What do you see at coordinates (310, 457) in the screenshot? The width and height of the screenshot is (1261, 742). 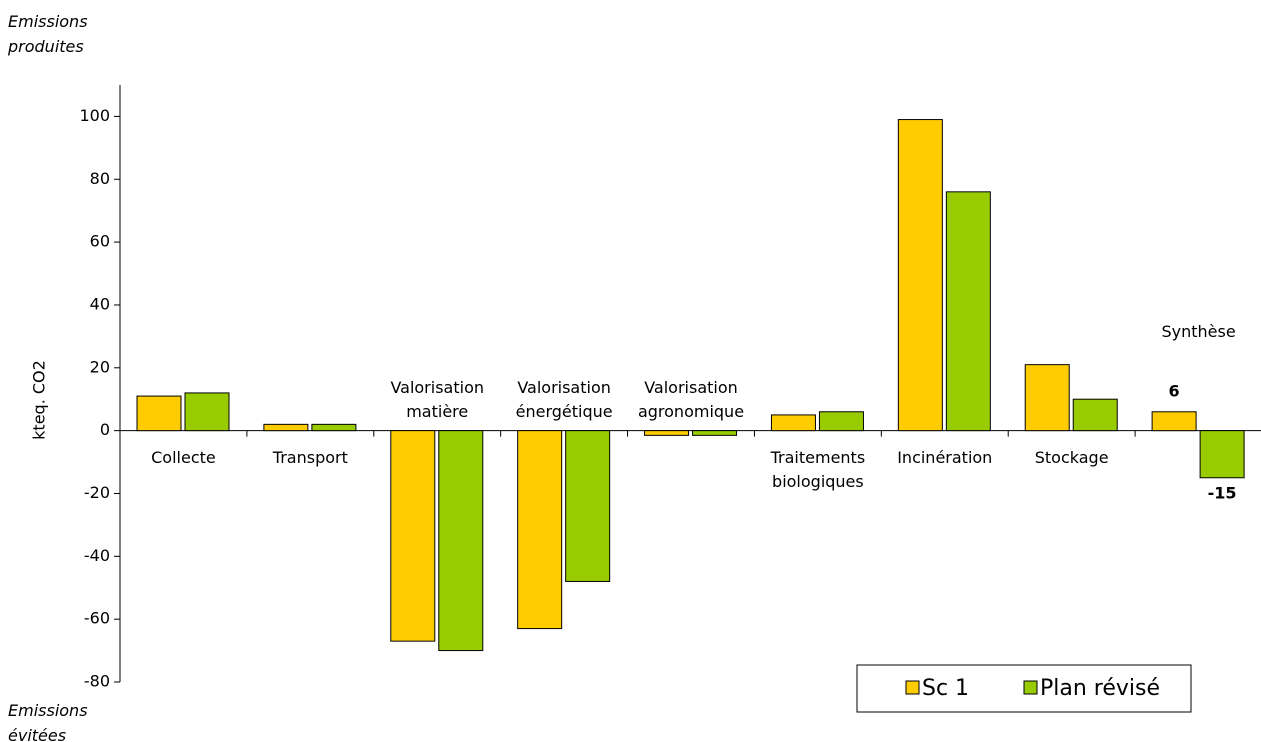 I see `x-tick-label: Transport` at bounding box center [310, 457].